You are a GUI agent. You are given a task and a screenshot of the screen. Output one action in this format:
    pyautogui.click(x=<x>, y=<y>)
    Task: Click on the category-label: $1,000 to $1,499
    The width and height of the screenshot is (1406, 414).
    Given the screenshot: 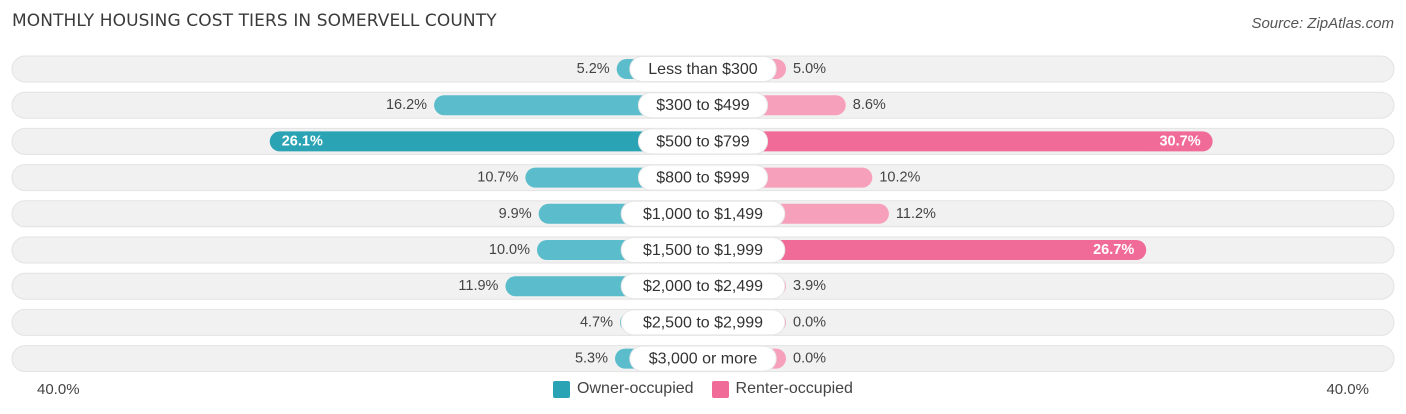 What is the action you would take?
    pyautogui.click(x=703, y=214)
    